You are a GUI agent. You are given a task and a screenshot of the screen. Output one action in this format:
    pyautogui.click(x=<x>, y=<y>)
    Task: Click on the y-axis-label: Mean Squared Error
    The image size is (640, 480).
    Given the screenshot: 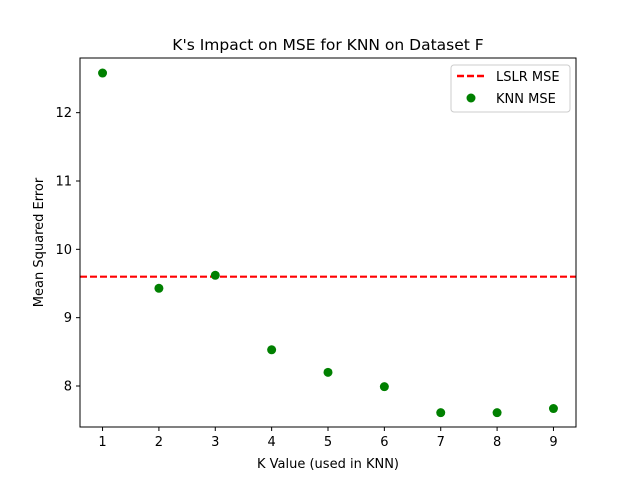 What is the action you would take?
    pyautogui.click(x=39, y=242)
    